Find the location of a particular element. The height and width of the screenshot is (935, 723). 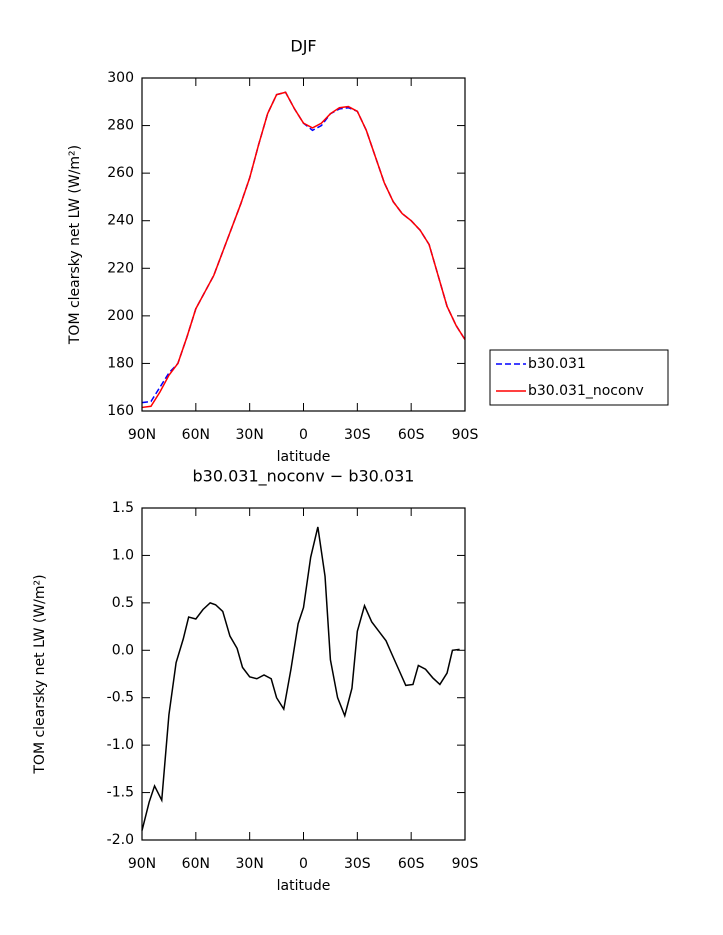

legend-label: b30.031_noconv is located at coordinates (586, 391).